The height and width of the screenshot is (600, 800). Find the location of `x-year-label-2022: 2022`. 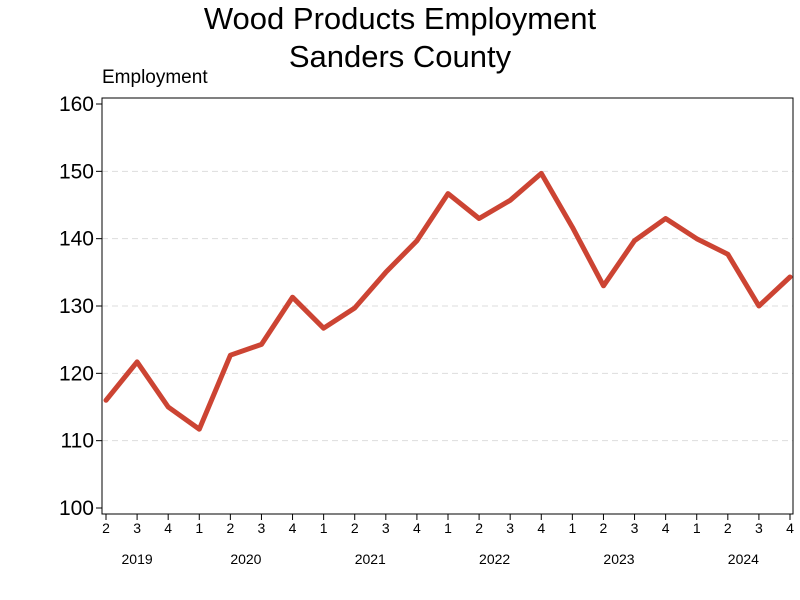

x-year-label-2022: 2022 is located at coordinates (494, 559).